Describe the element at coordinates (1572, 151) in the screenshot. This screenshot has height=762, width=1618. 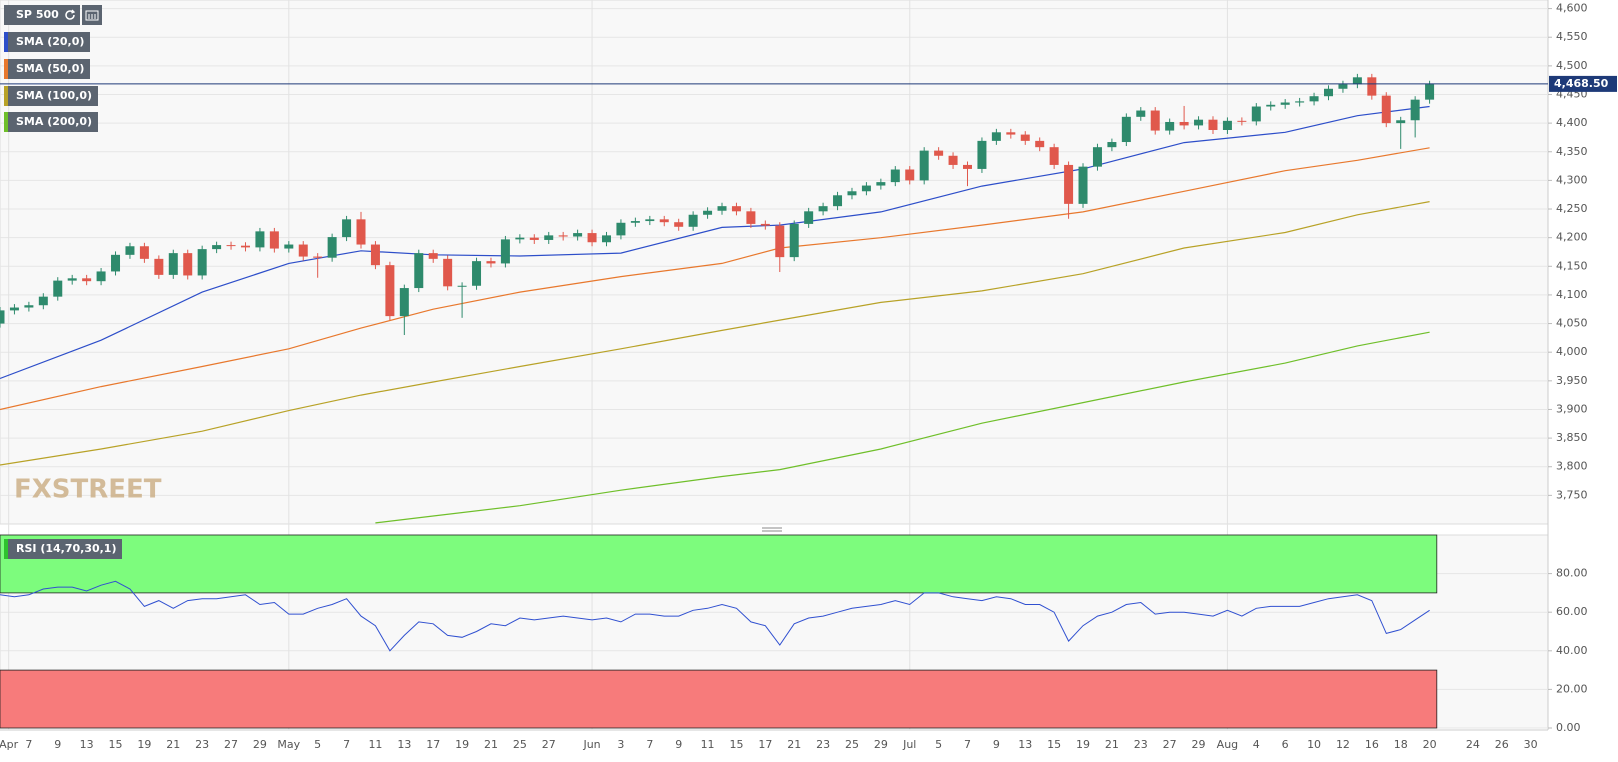
I see `y-tick-label: 4,350` at that location.